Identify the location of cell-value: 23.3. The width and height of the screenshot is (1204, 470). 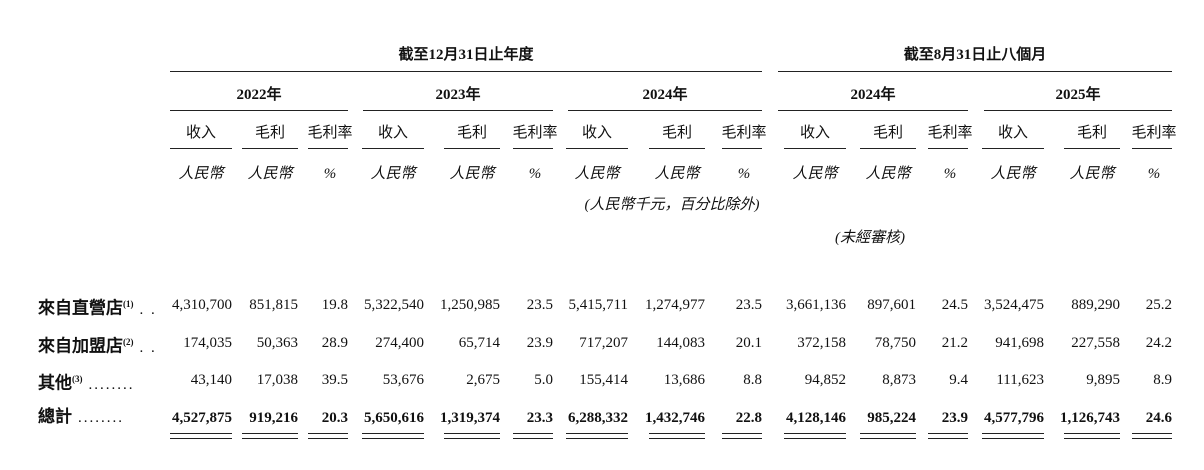
(539, 418).